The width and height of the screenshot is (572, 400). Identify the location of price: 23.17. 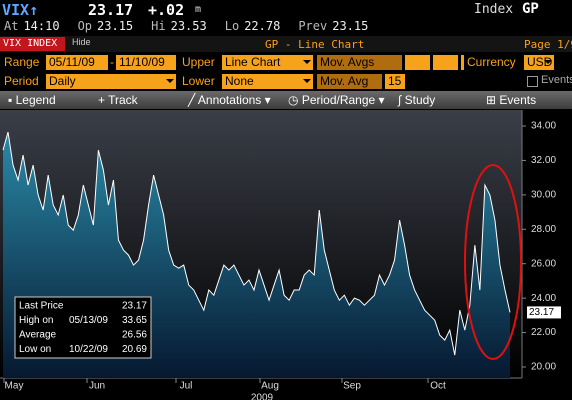
(111, 10).